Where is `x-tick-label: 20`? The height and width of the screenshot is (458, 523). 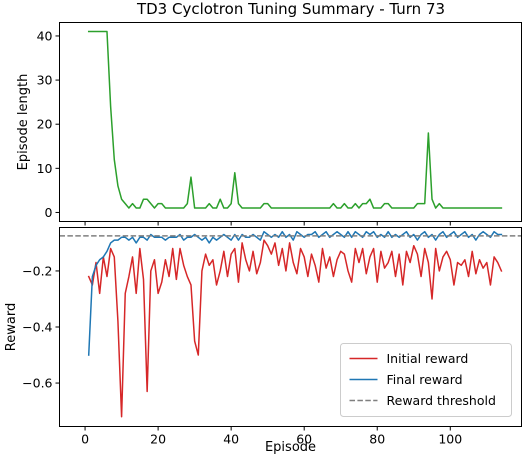 x-tick-label: 20 is located at coordinates (158, 439).